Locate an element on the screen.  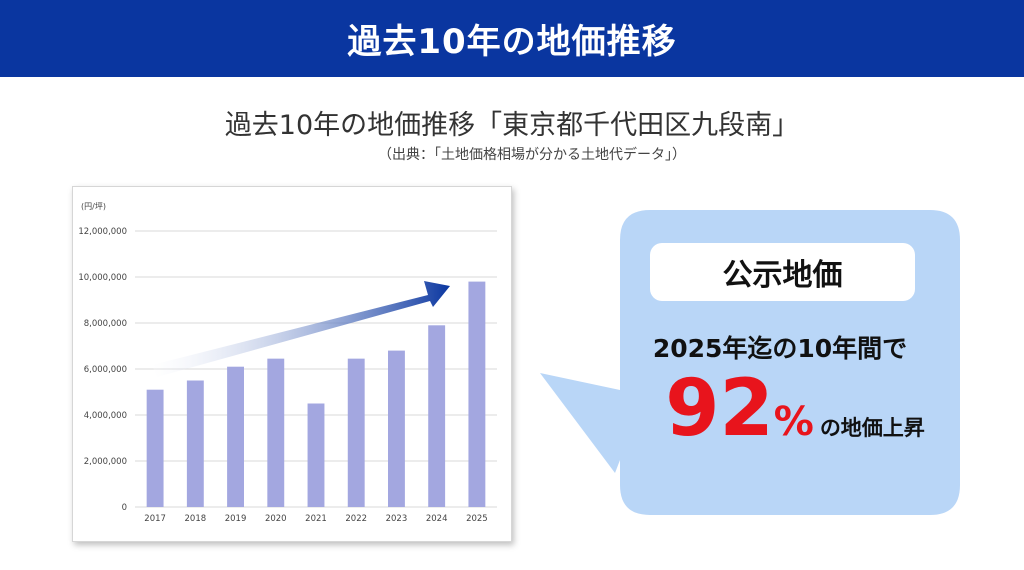
x-tick-label: 2017 is located at coordinates (155, 519).